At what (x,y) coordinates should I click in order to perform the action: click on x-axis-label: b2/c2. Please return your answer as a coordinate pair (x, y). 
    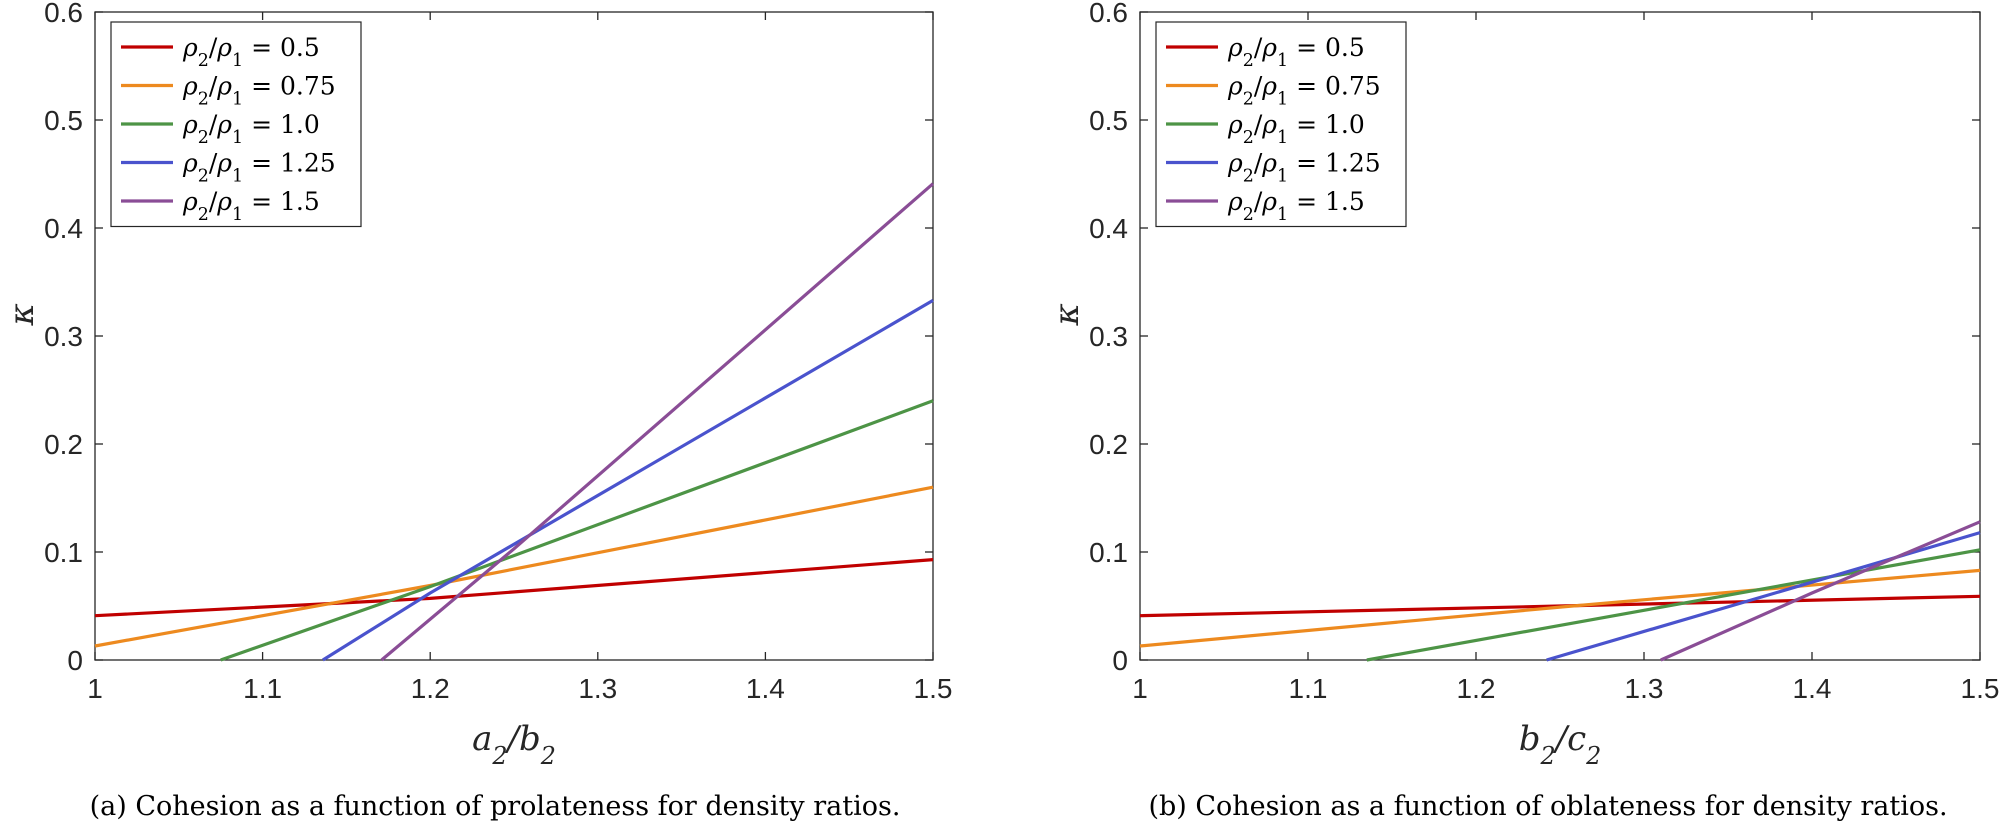
    Looking at the image, I should click on (1560, 744).